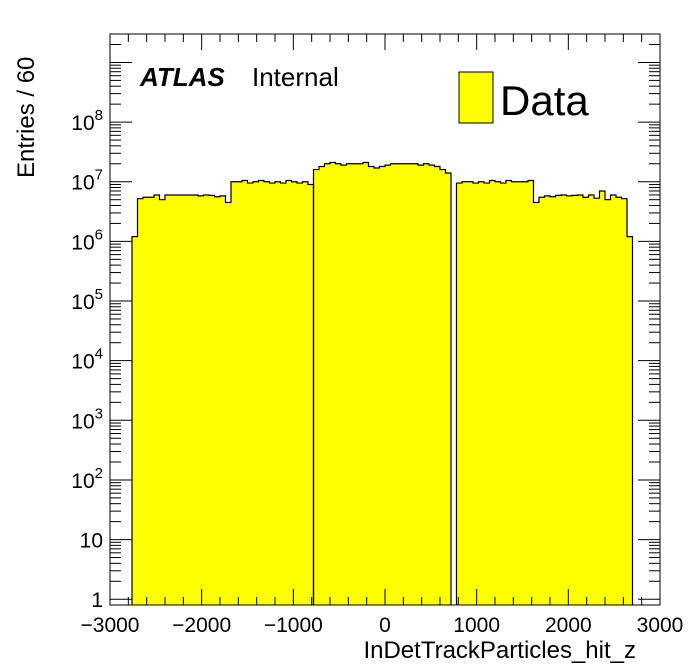 The image size is (696, 672). Describe the element at coordinates (568, 625) in the screenshot. I see `x-tick-label: 2000` at that location.